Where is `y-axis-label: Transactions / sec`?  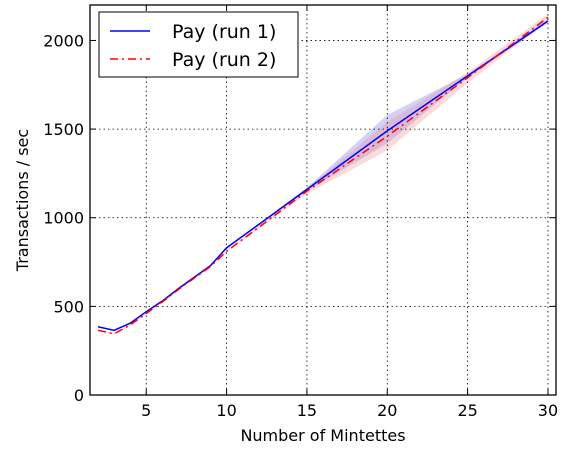
y-axis-label: Transactions / sec is located at coordinates (22, 200).